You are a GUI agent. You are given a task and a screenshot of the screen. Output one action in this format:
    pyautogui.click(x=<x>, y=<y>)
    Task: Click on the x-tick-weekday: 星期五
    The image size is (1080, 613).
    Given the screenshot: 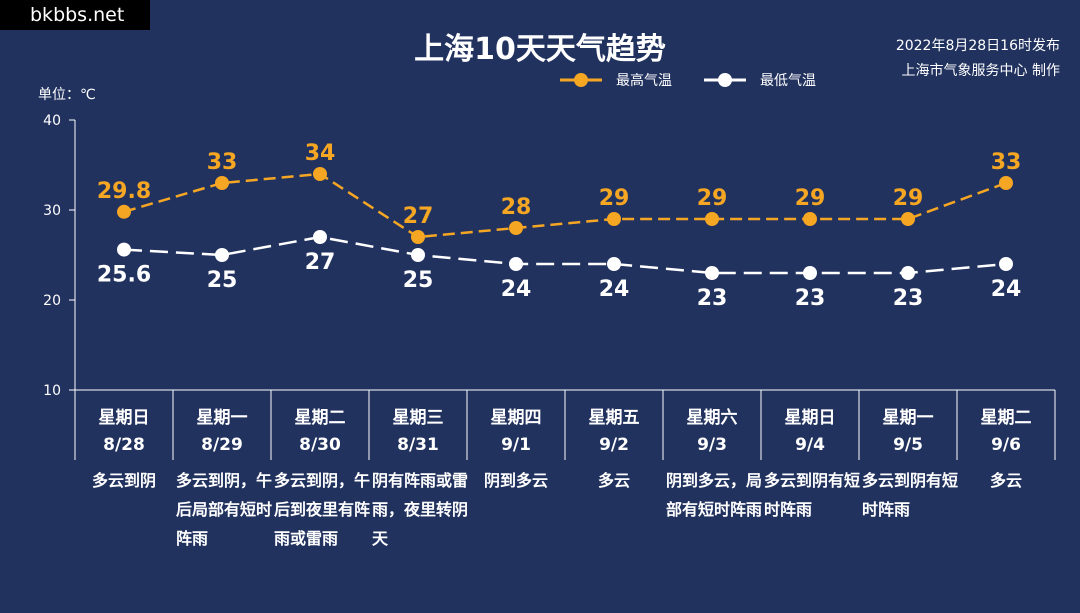 What is the action you would take?
    pyautogui.click(x=614, y=418)
    